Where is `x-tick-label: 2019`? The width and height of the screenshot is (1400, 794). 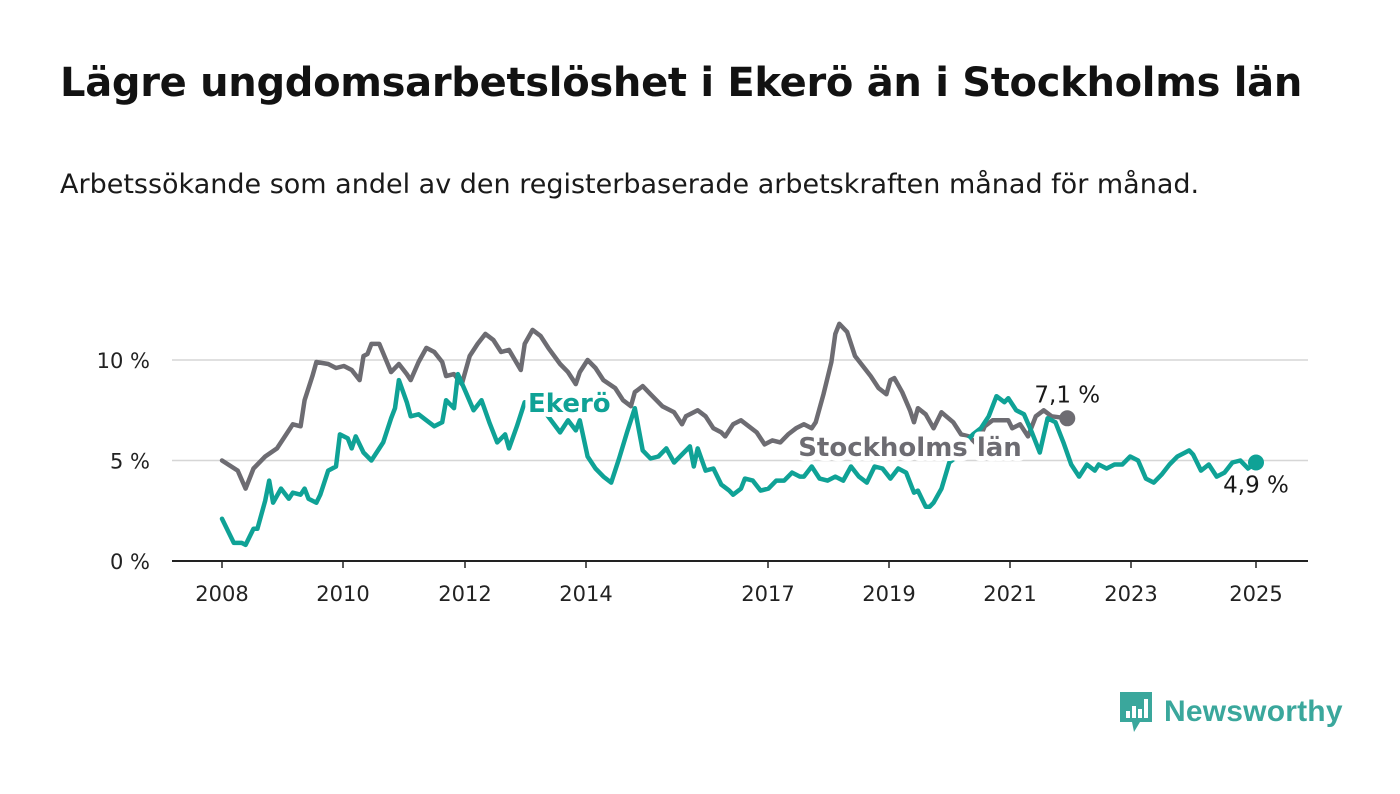 x-tick-label: 2019 is located at coordinates (888, 594).